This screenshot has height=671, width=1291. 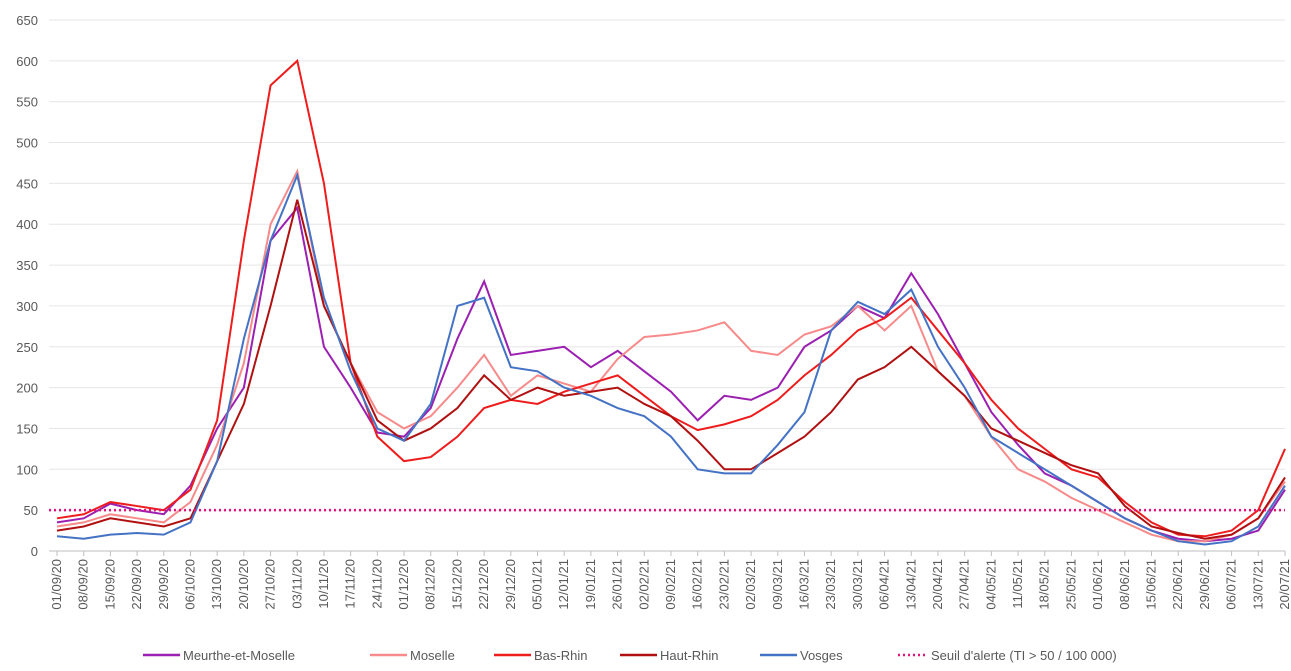 I want to click on x-tick-label: 11/05/21, so click(x=1017, y=584).